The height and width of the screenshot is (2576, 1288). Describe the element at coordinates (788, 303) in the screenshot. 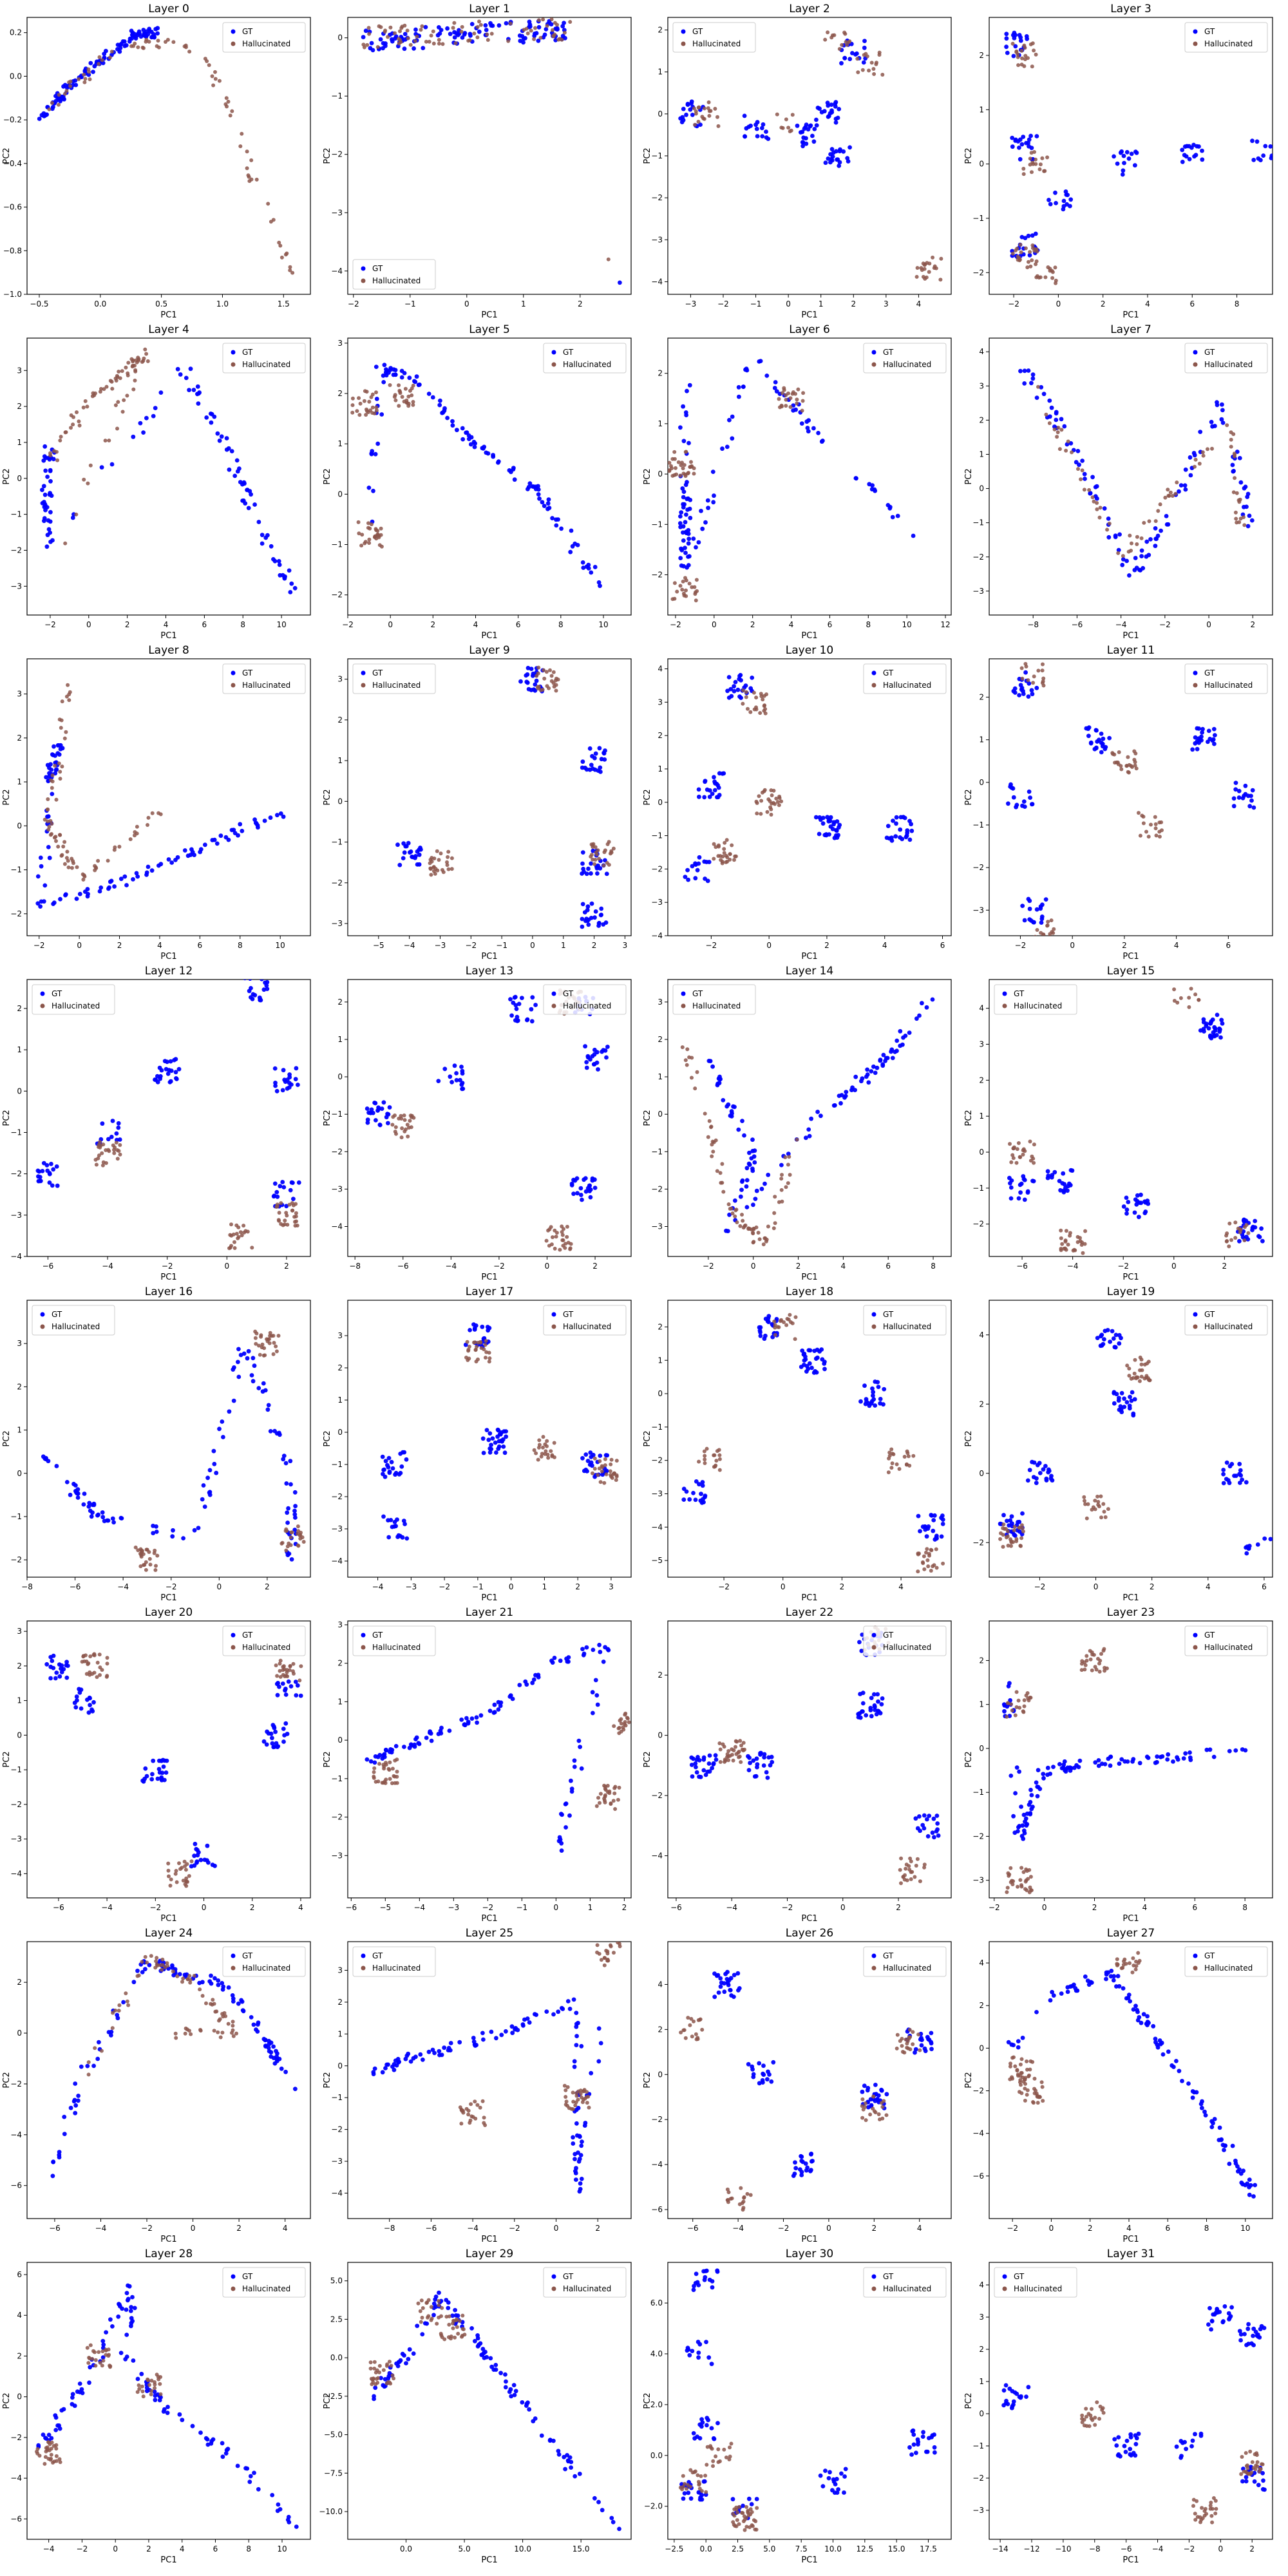

I see `x-tick-label: 0` at that location.